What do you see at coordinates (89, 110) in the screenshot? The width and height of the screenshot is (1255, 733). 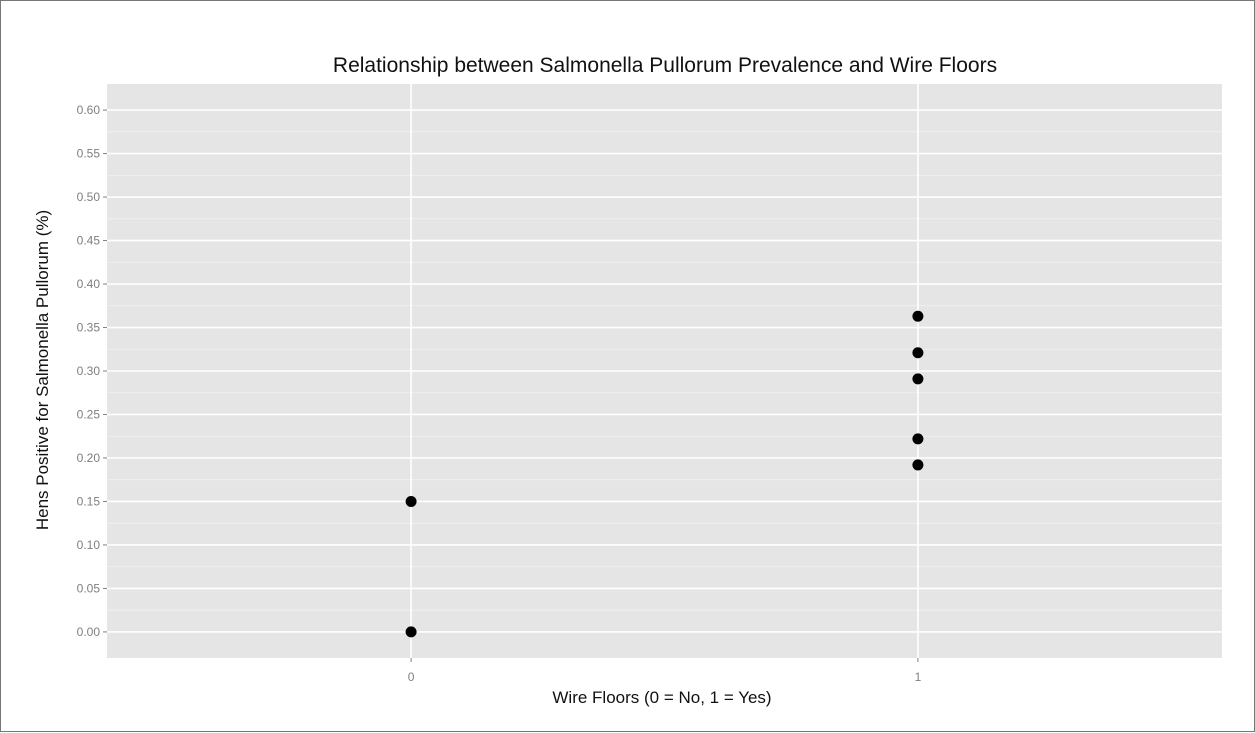 I see `y-tick-label: 0.60` at bounding box center [89, 110].